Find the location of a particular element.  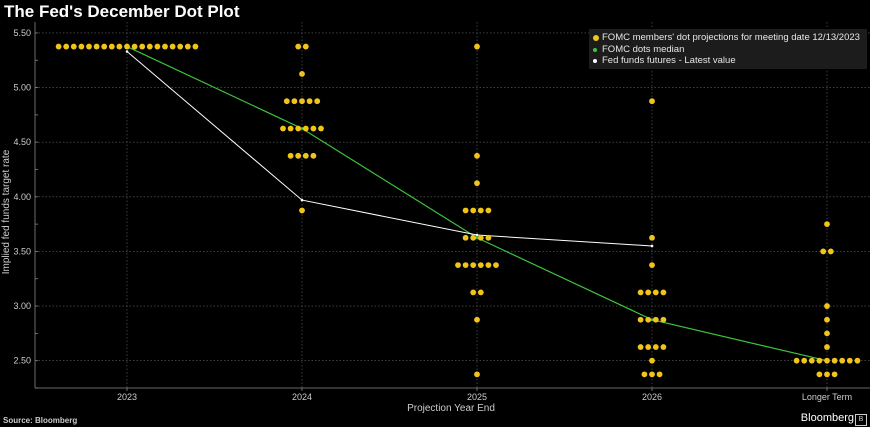

futures-marker-icon is located at coordinates (595, 61).